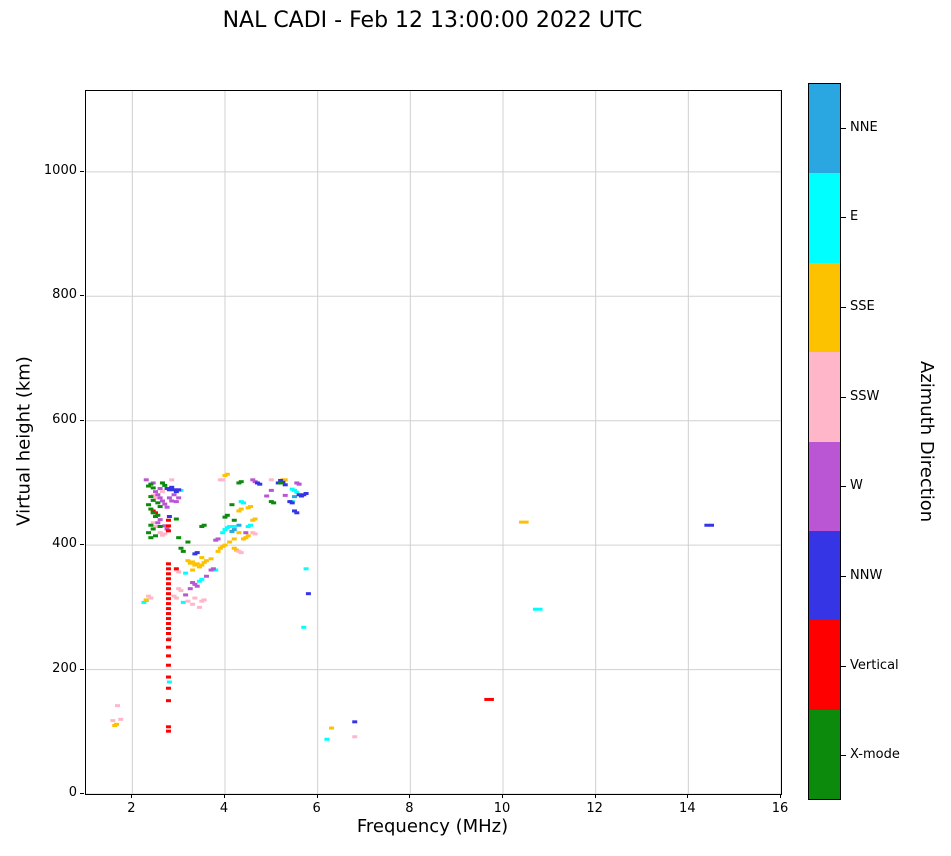 Image resolution: width=951 pixels, height=856 pixels. Describe the element at coordinates (824, 575) in the screenshot. I see `colorbar-segment-nnw` at that location.